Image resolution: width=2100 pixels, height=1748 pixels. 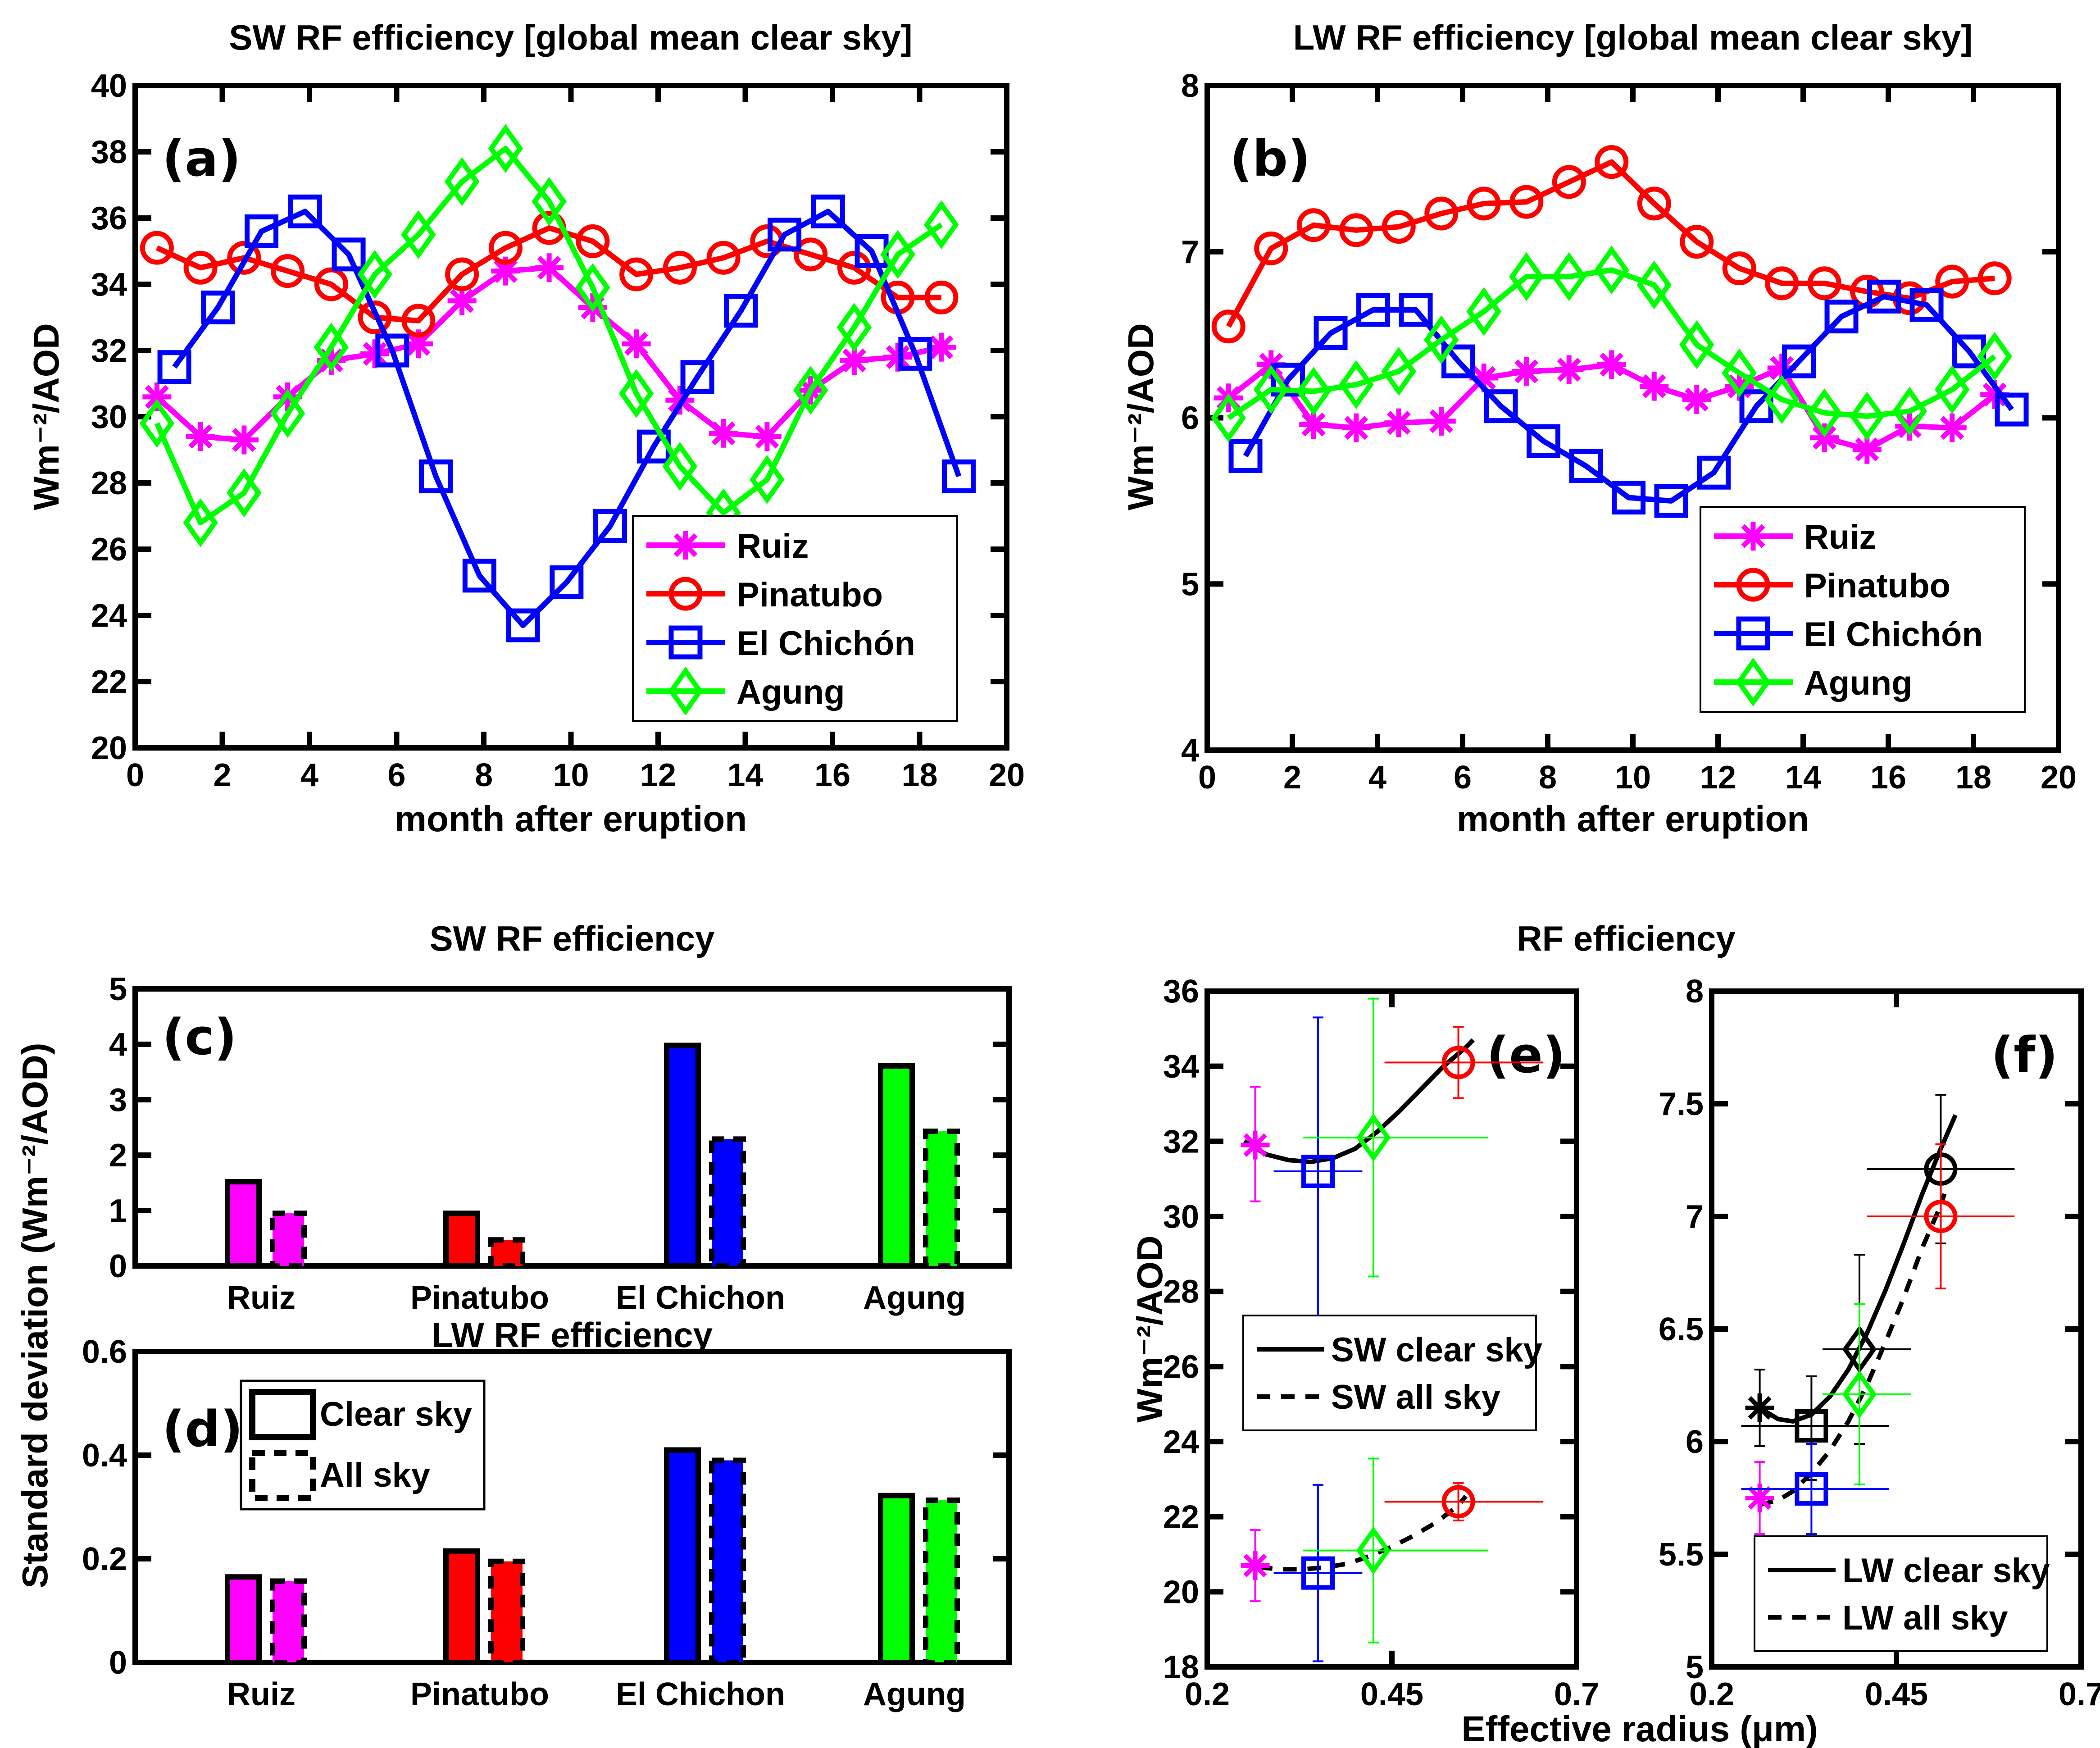 I want to click on panel-b-ytick-label: 5, so click(x=1190, y=584).